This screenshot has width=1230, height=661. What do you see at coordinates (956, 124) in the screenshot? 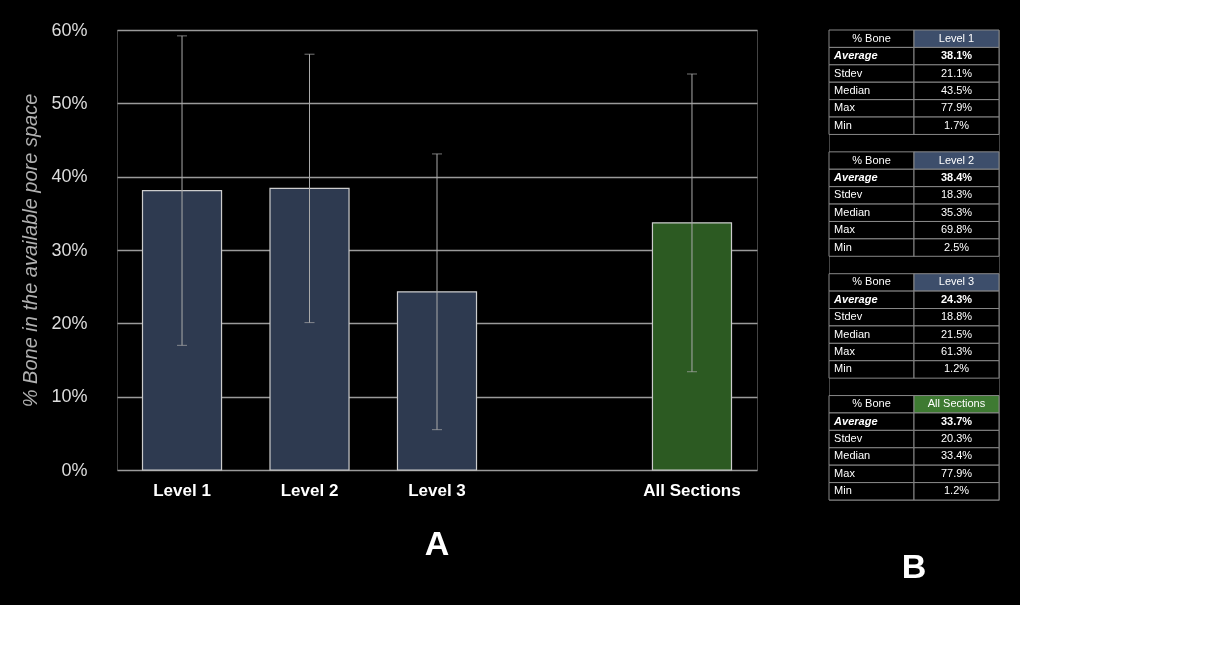
I see `text: 1.7%` at bounding box center [956, 124].